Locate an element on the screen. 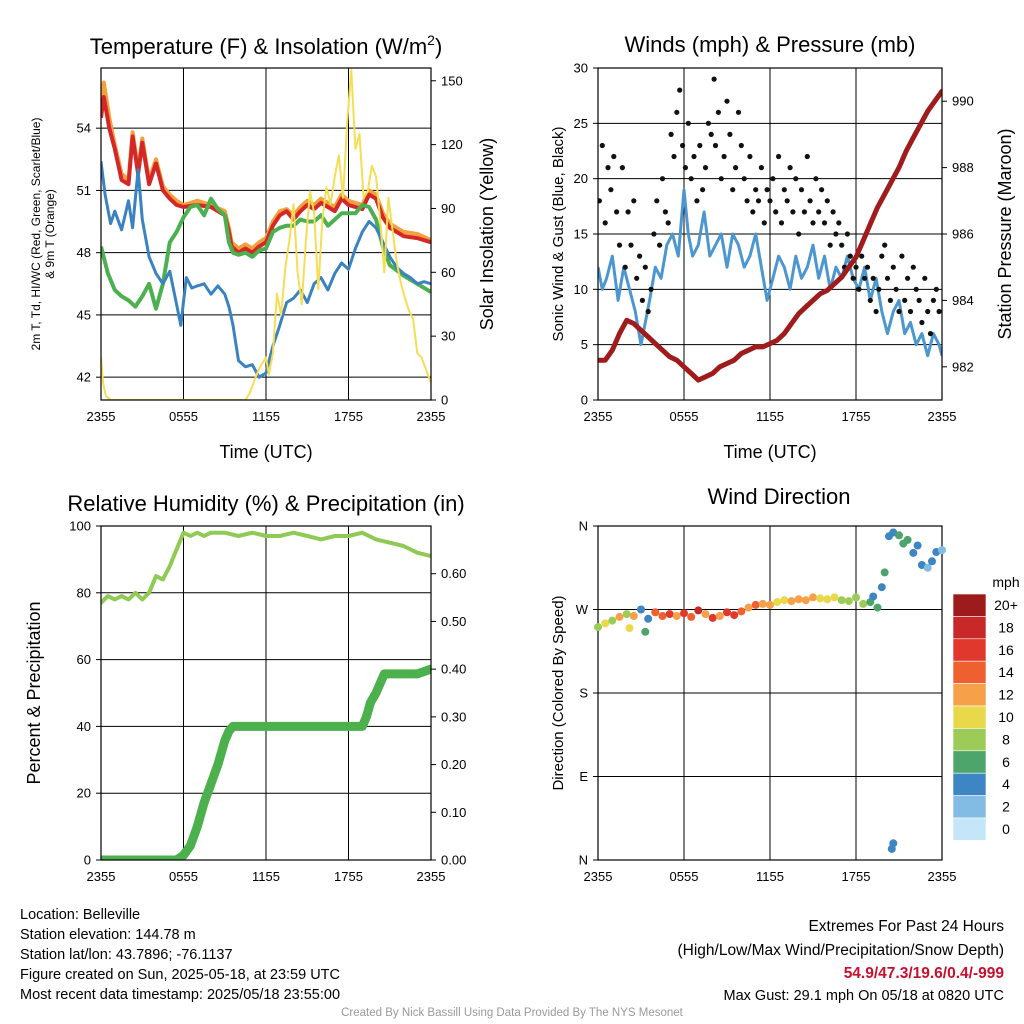 The width and height of the screenshot is (1024, 1024). footer-location: Location: Belleville is located at coordinates (80, 915).